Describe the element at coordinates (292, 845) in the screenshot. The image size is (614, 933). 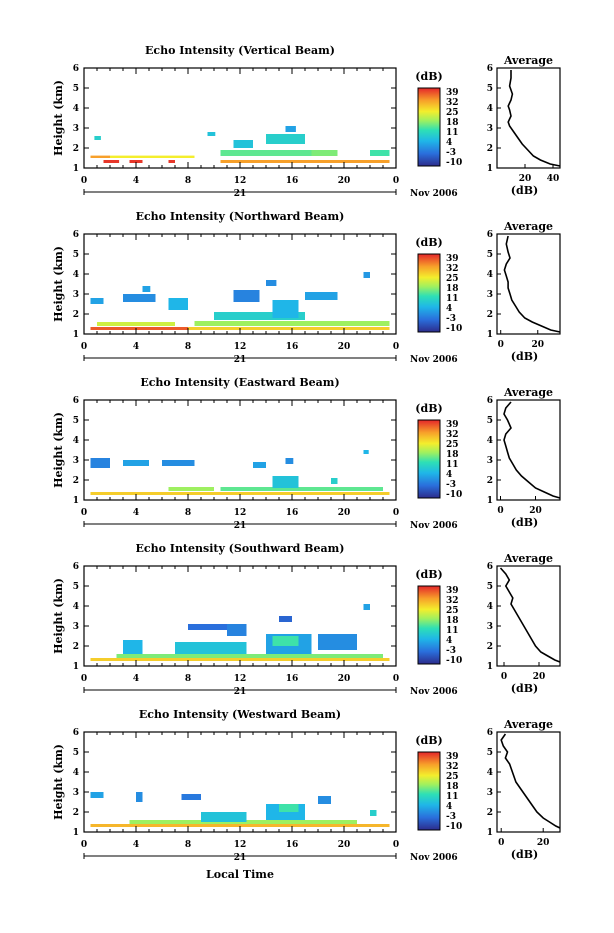
I see `x-tick-label: 16` at that location.